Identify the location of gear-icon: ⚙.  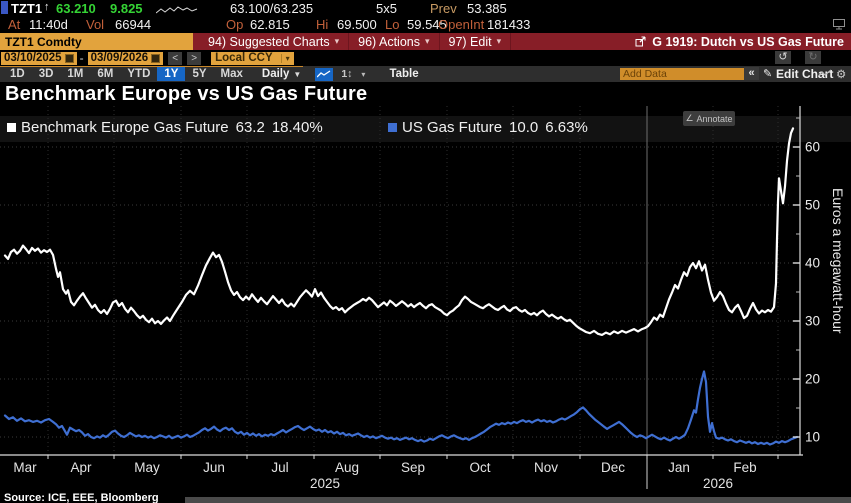
(841, 75).